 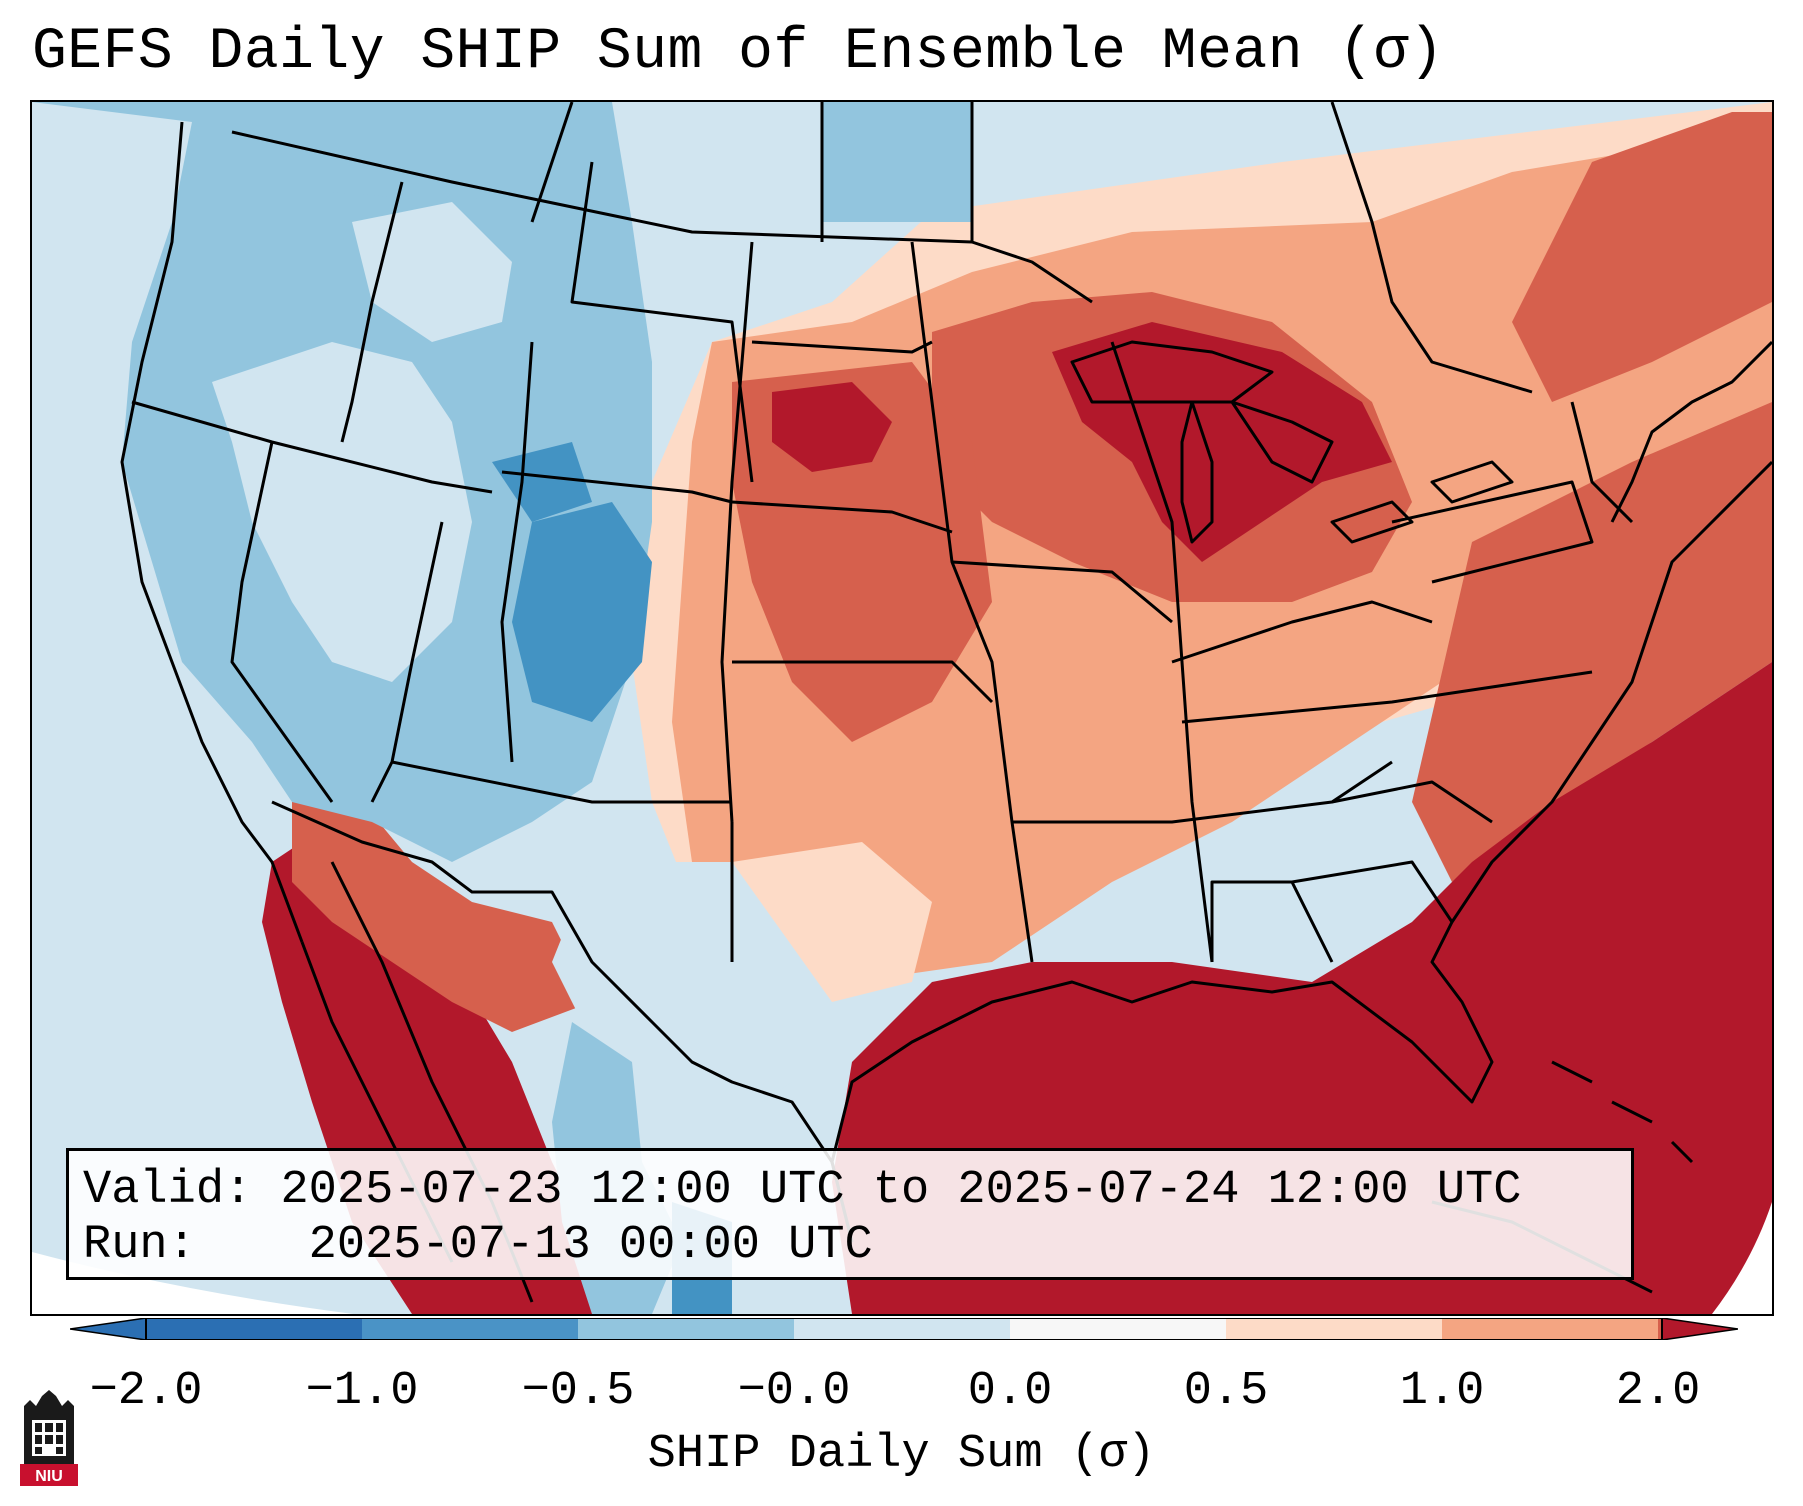 I want to click on tick-label: −0.5, so click(x=578, y=1391).